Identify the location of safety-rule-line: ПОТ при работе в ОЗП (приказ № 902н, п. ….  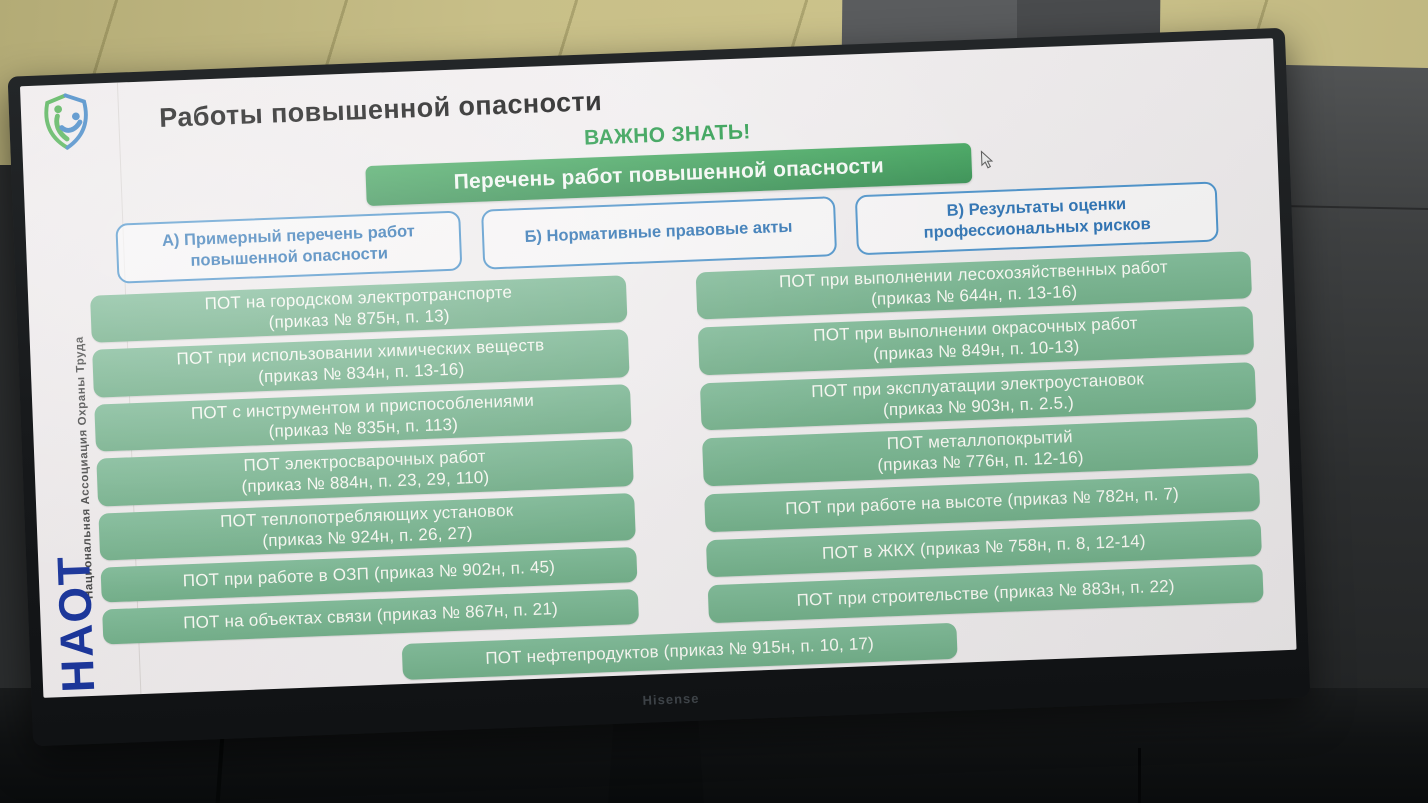
(369, 574).